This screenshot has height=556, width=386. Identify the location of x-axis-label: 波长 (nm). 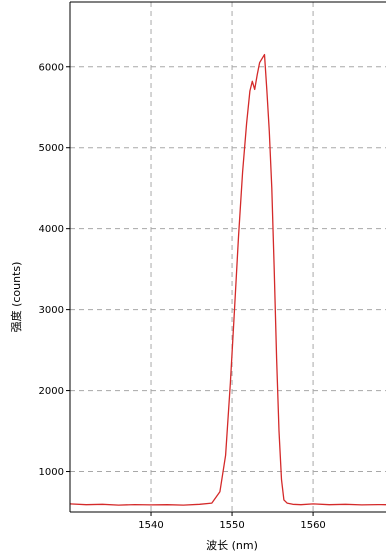
(232, 545).